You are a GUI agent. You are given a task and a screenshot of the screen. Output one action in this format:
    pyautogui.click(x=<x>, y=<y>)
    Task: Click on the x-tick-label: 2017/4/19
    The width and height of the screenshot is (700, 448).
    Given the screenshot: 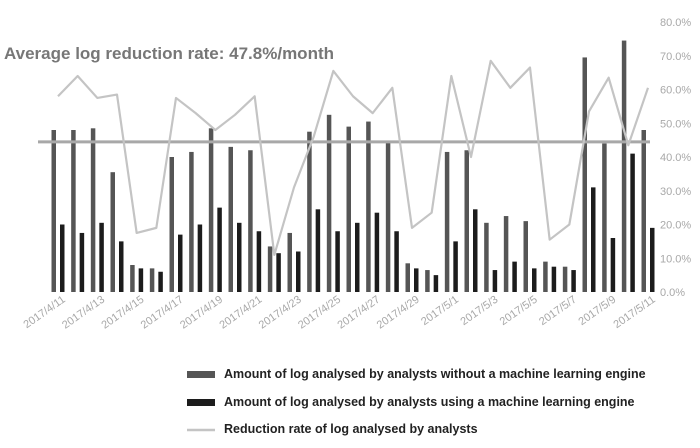 What is the action you would take?
    pyautogui.click(x=201, y=313)
    